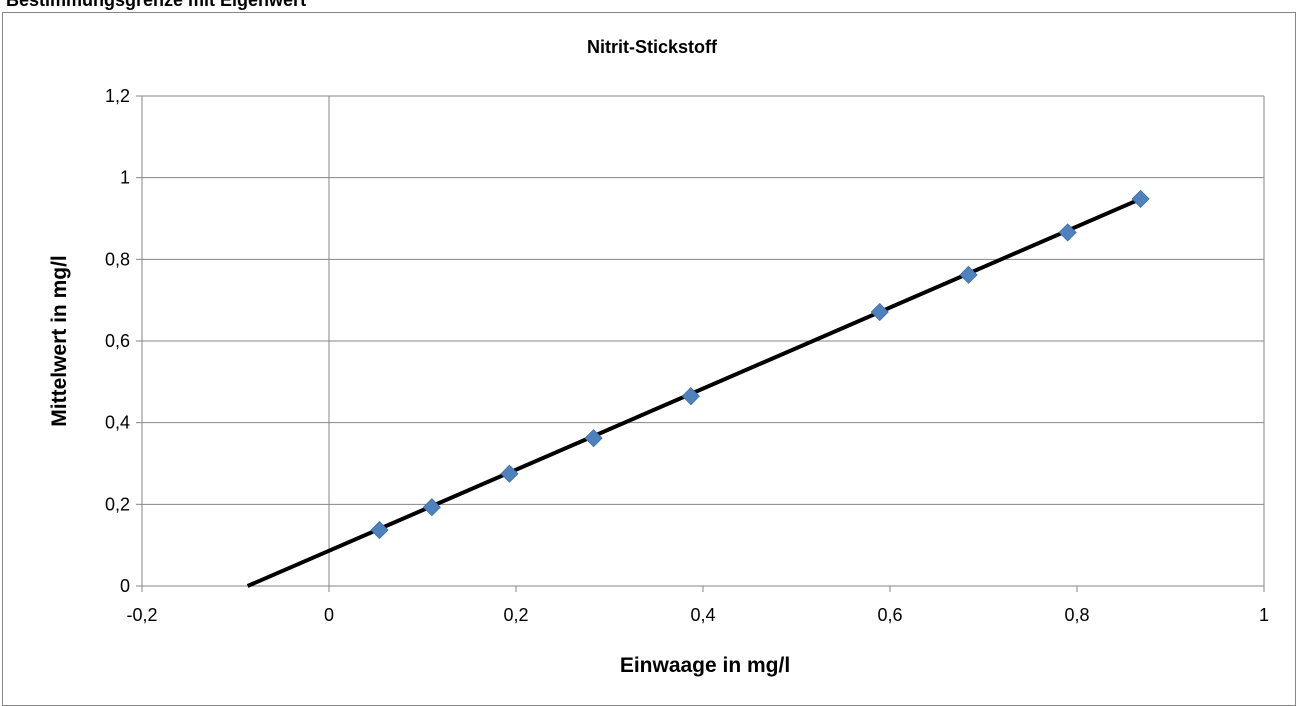 The width and height of the screenshot is (1300, 706). Describe the element at coordinates (1264, 615) in the screenshot. I see `x-tick-label: 1` at that location.